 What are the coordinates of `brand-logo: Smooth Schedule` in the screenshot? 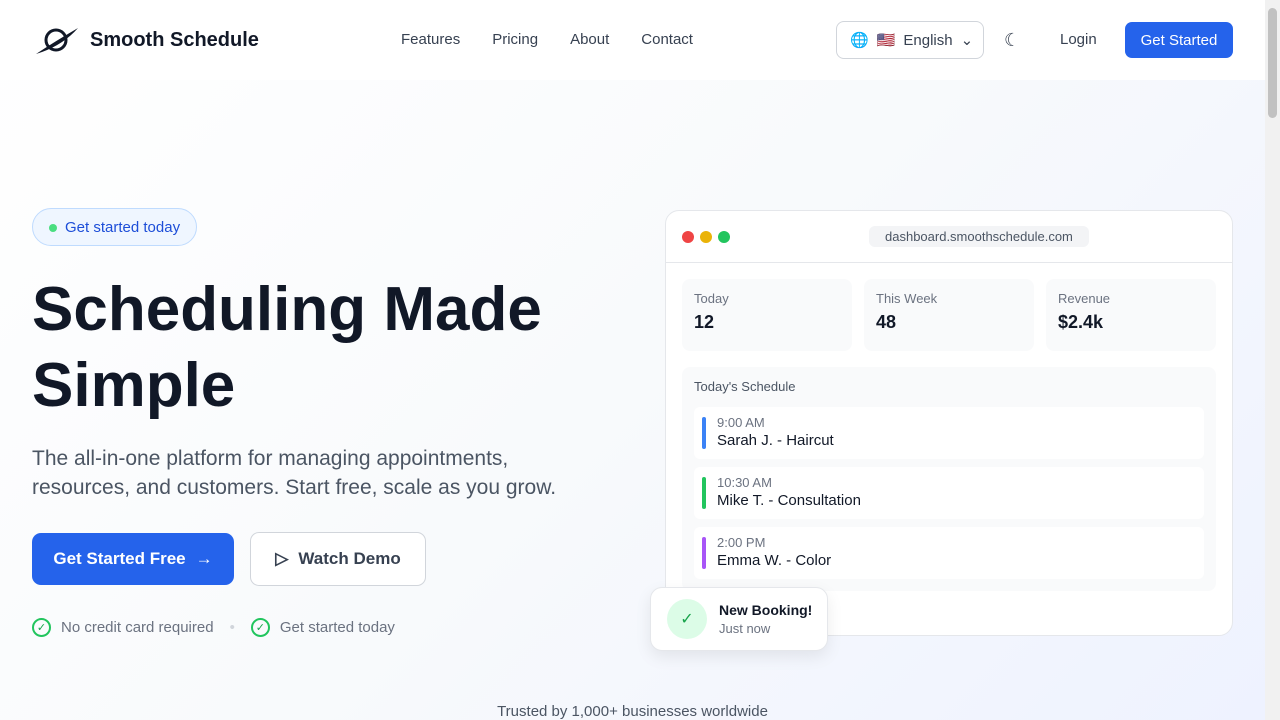 It's located at (146, 40).